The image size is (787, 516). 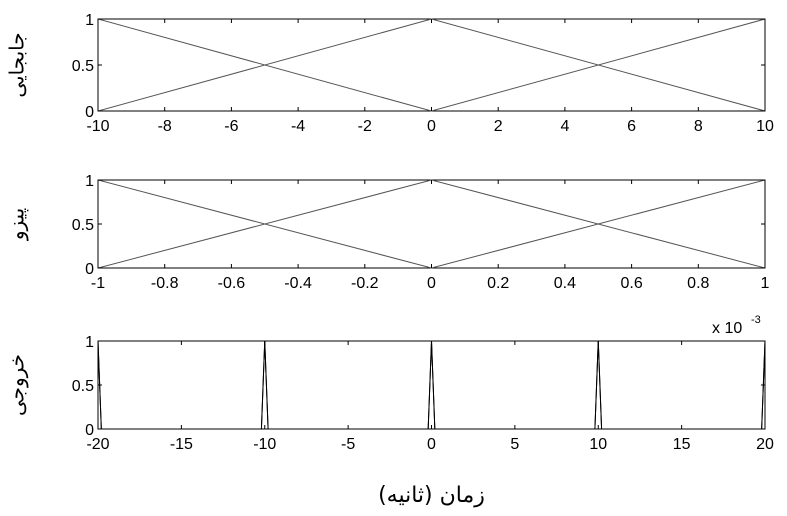 What do you see at coordinates (181, 444) in the screenshot?
I see `x-tick-label: -15` at bounding box center [181, 444].